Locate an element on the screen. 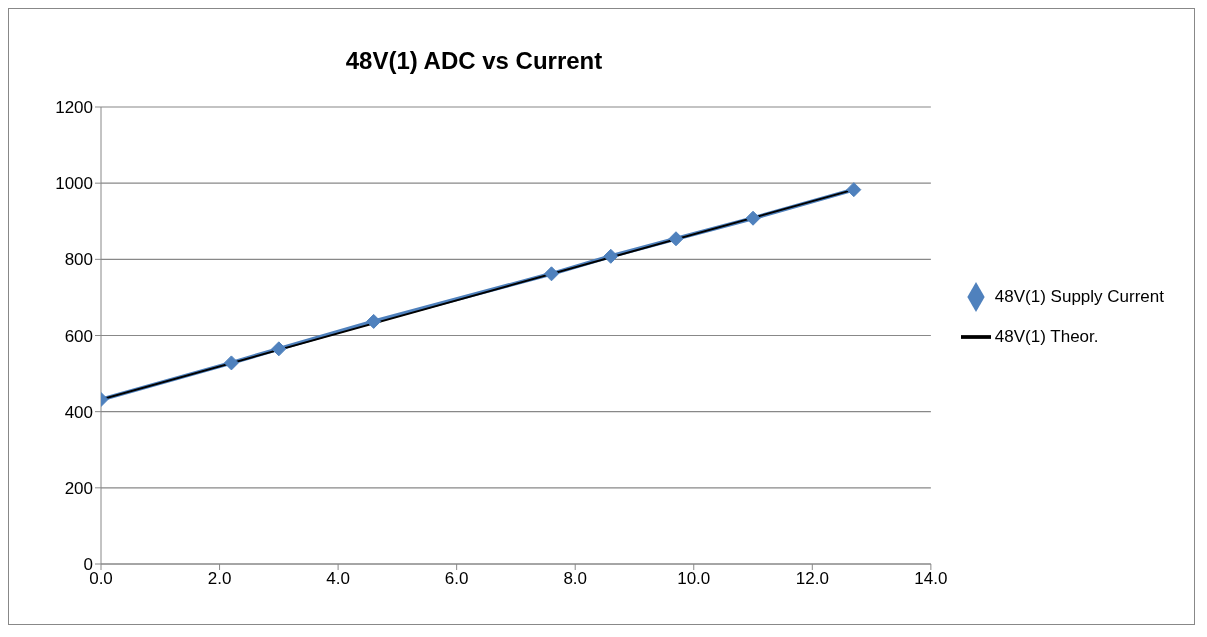  x-tick-label: 8.0 is located at coordinates (575, 579).